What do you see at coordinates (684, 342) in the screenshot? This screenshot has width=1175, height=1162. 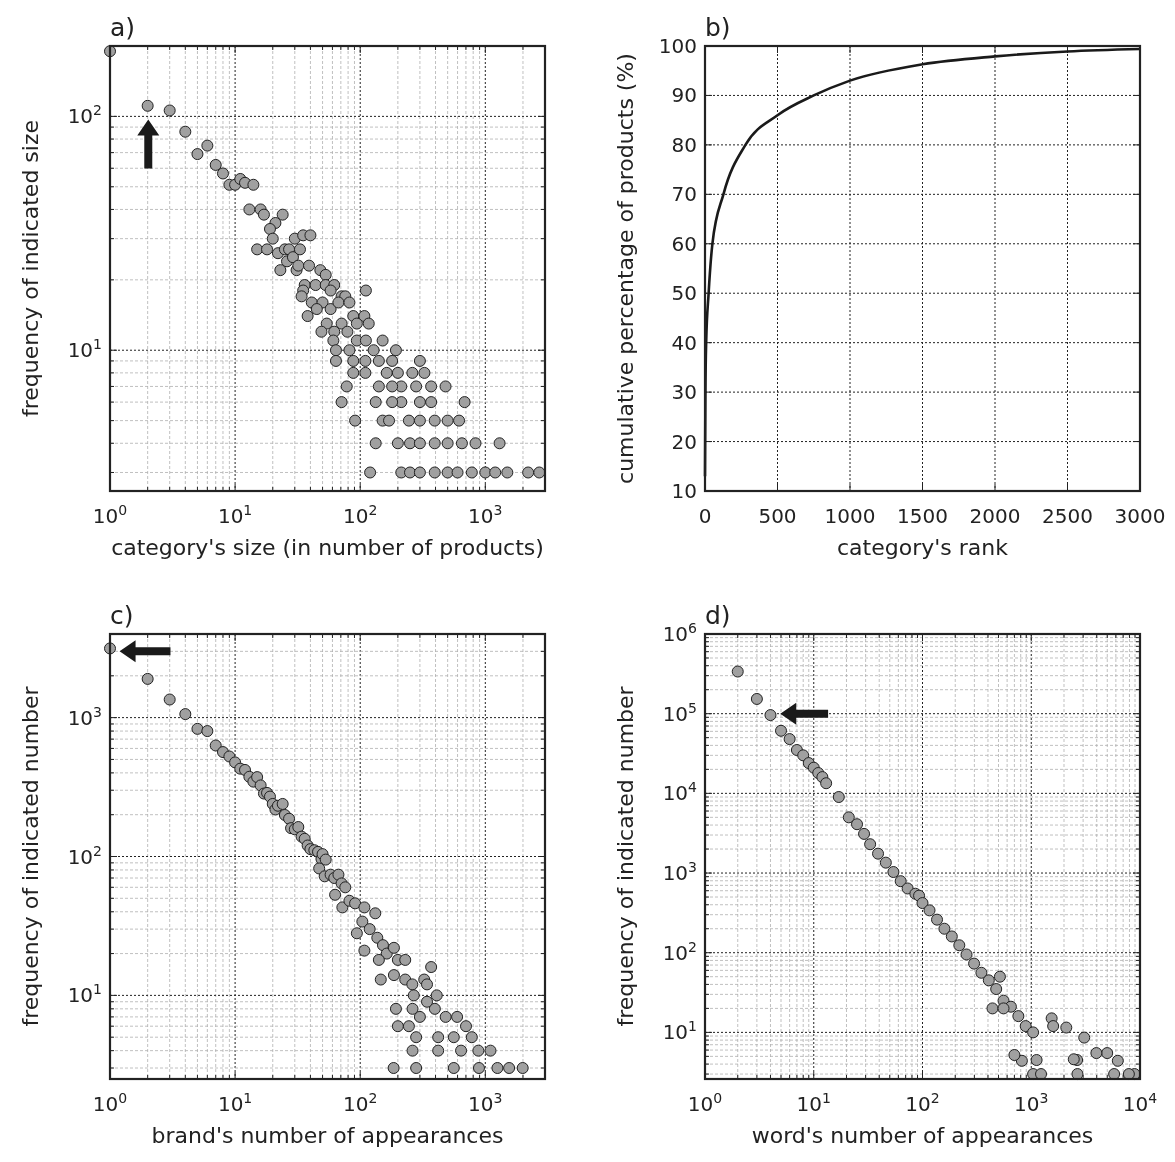 I see `y-tick-label: 40` at bounding box center [684, 342].